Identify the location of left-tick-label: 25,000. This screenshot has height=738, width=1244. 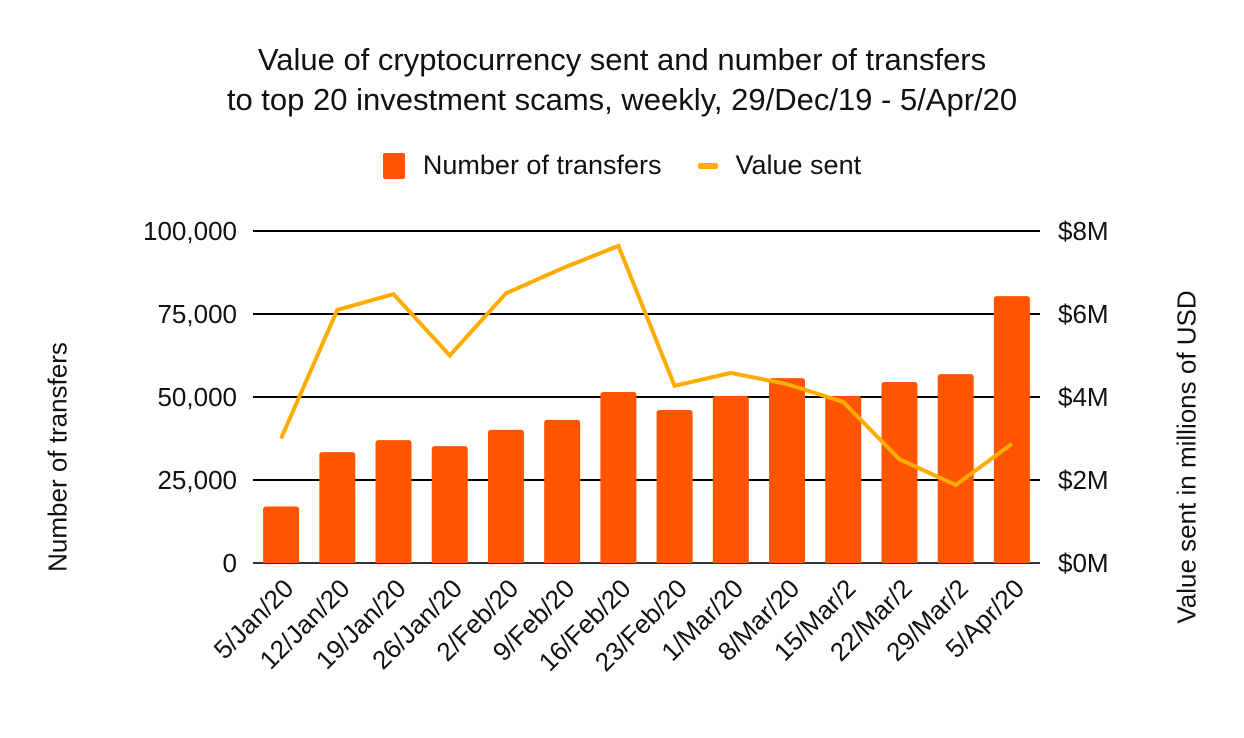
(197, 480).